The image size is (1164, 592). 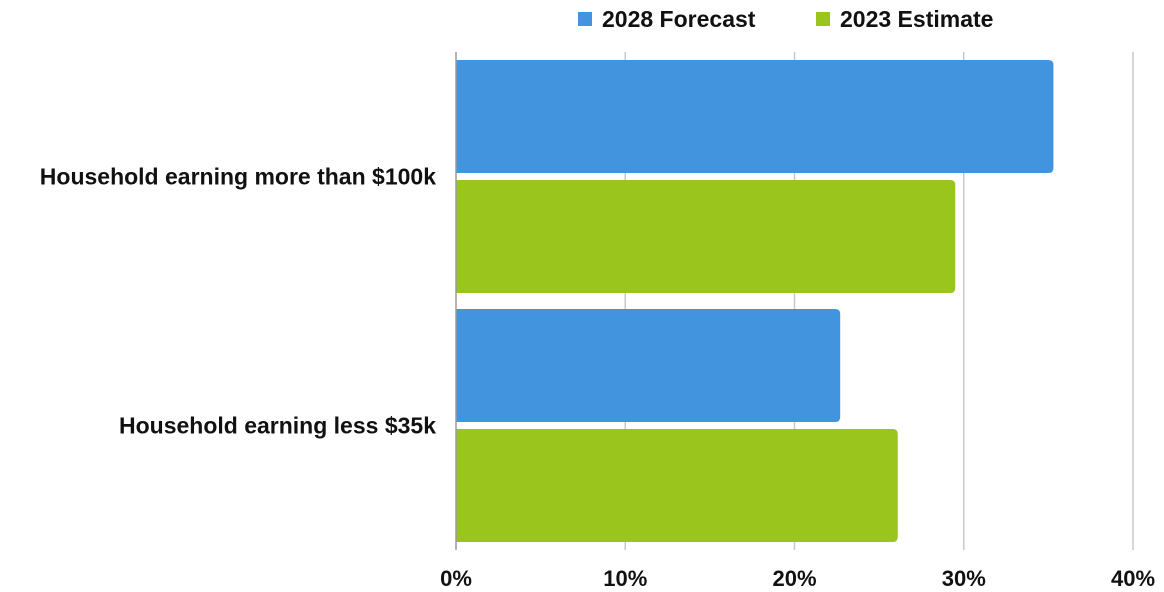 I want to click on x-tick-label: 20%, so click(x=794, y=578).